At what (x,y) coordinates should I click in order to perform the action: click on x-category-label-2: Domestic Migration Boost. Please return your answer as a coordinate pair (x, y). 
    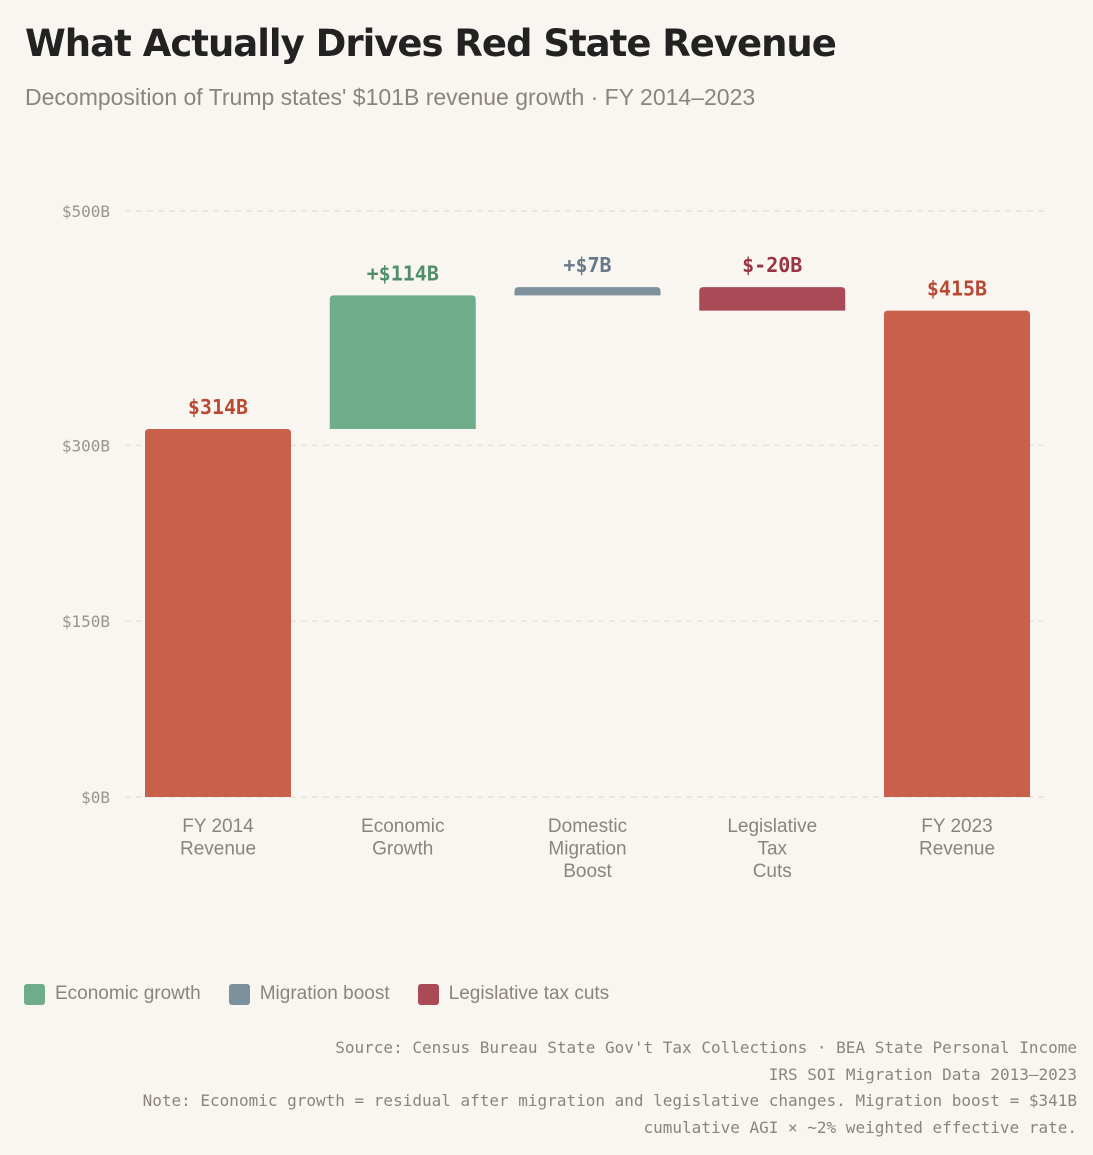
    Looking at the image, I should click on (587, 849).